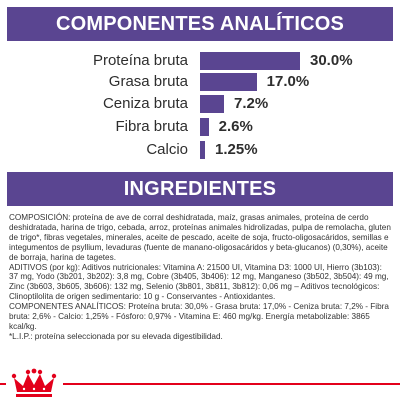  I want to click on analytics-row-fiber: Fibra bruta 2.6%, so click(200, 127).